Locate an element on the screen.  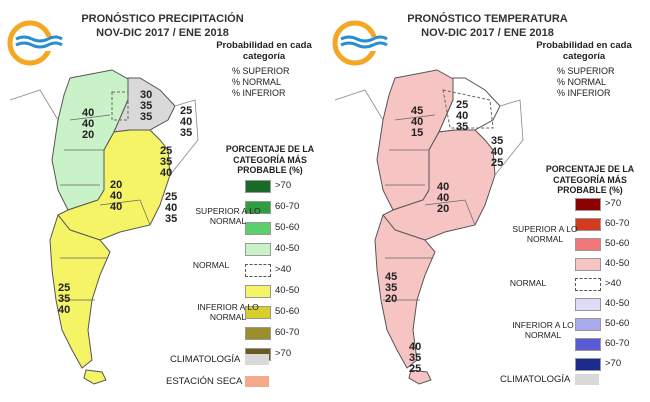
temperature-period: NOV-DIC 2017 / ENE 2018 is located at coordinates (487, 33).